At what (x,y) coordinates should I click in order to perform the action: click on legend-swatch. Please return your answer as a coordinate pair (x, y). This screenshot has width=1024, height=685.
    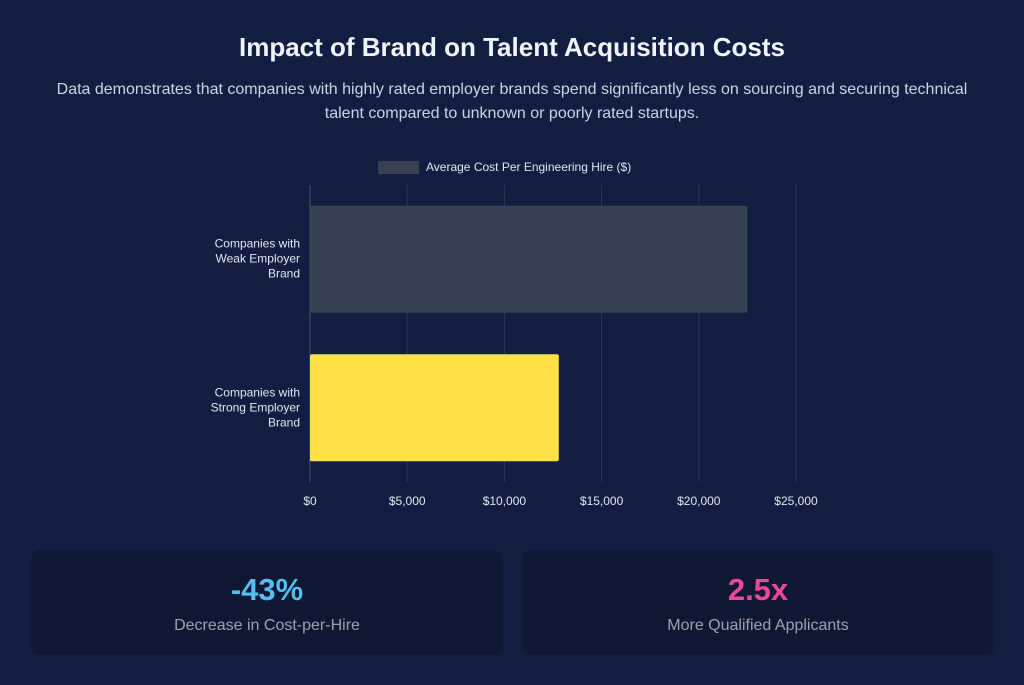
    Looking at the image, I should click on (398, 167).